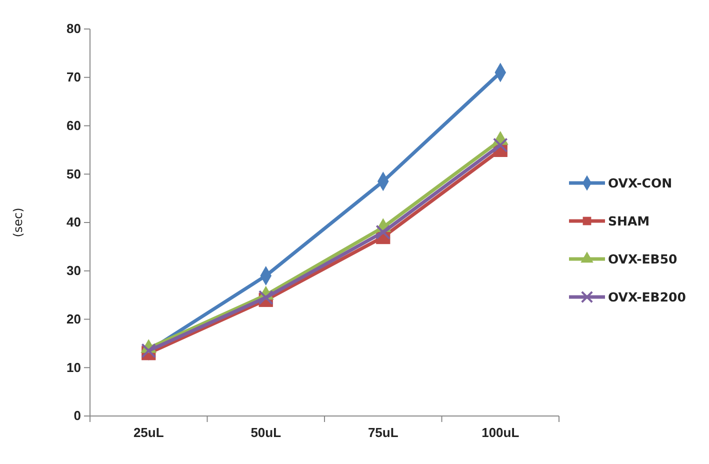 The image size is (709, 464). Describe the element at coordinates (18, 223) in the screenshot. I see `y-axis-title: (sec)` at that location.